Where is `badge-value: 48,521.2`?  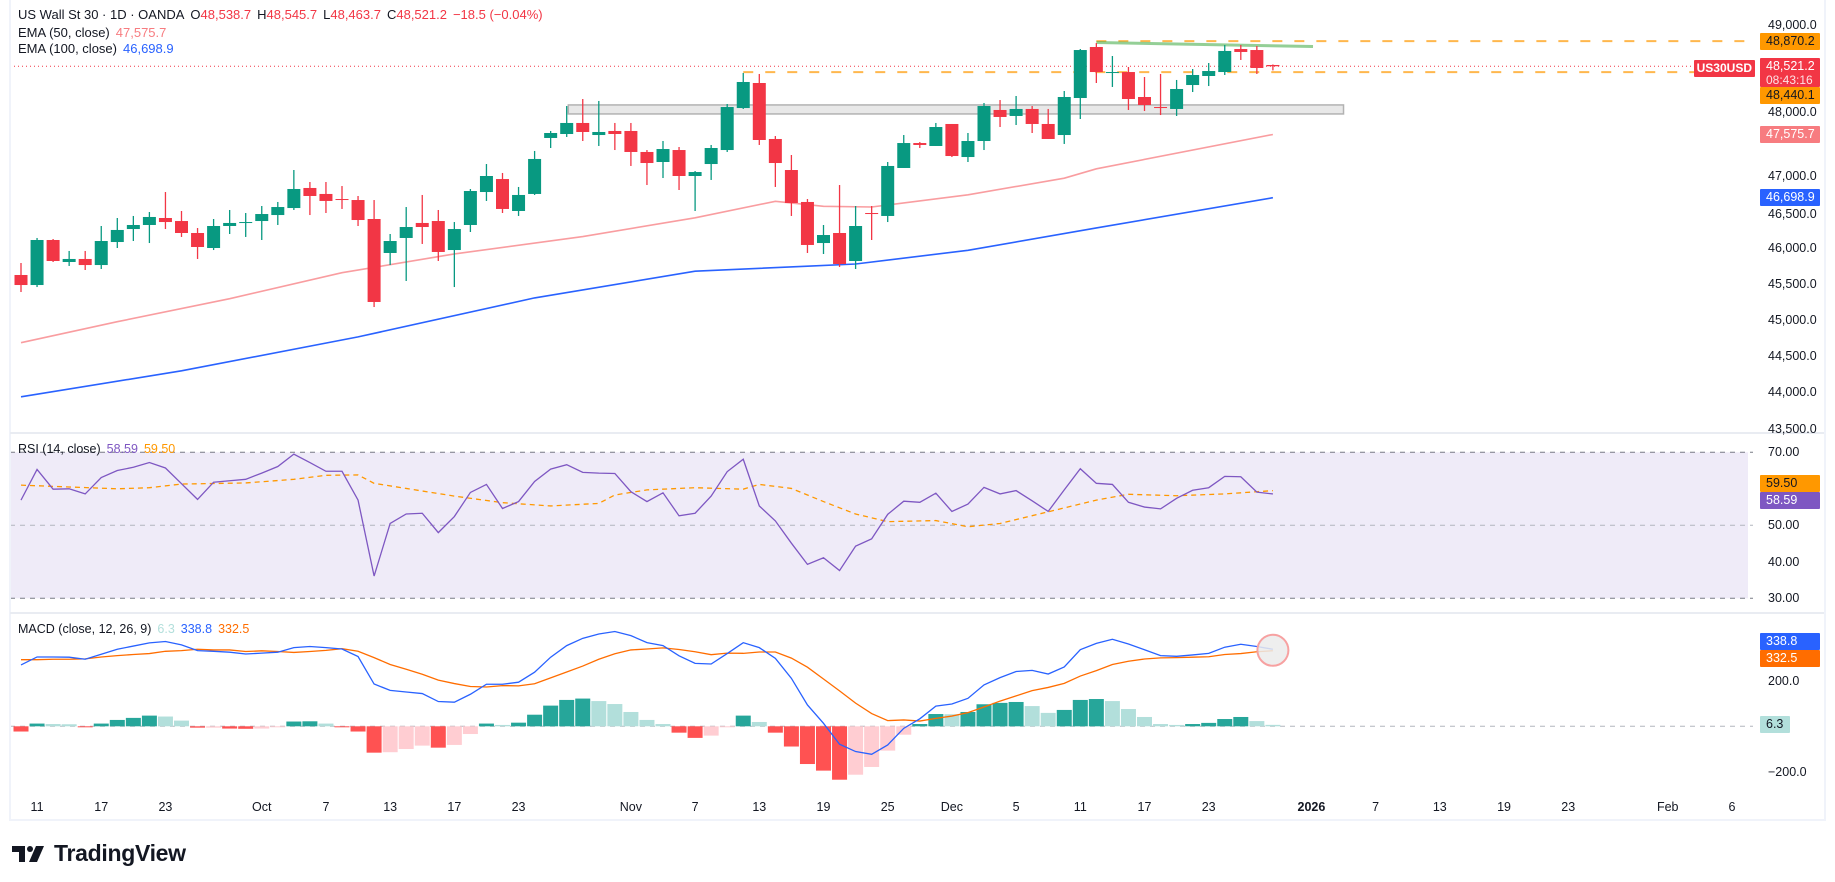 badge-value: 48,521.2 is located at coordinates (1790, 65).